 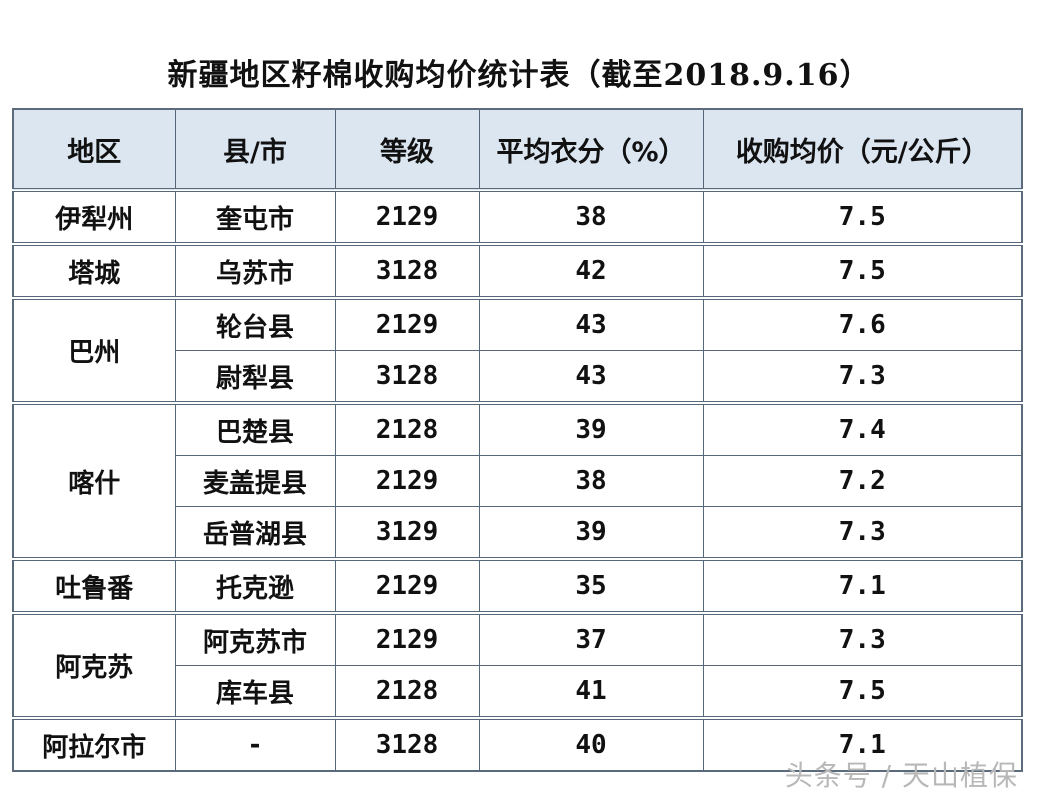 What do you see at coordinates (94, 665) in the screenshot?
I see `region-cell: 阿克苏` at bounding box center [94, 665].